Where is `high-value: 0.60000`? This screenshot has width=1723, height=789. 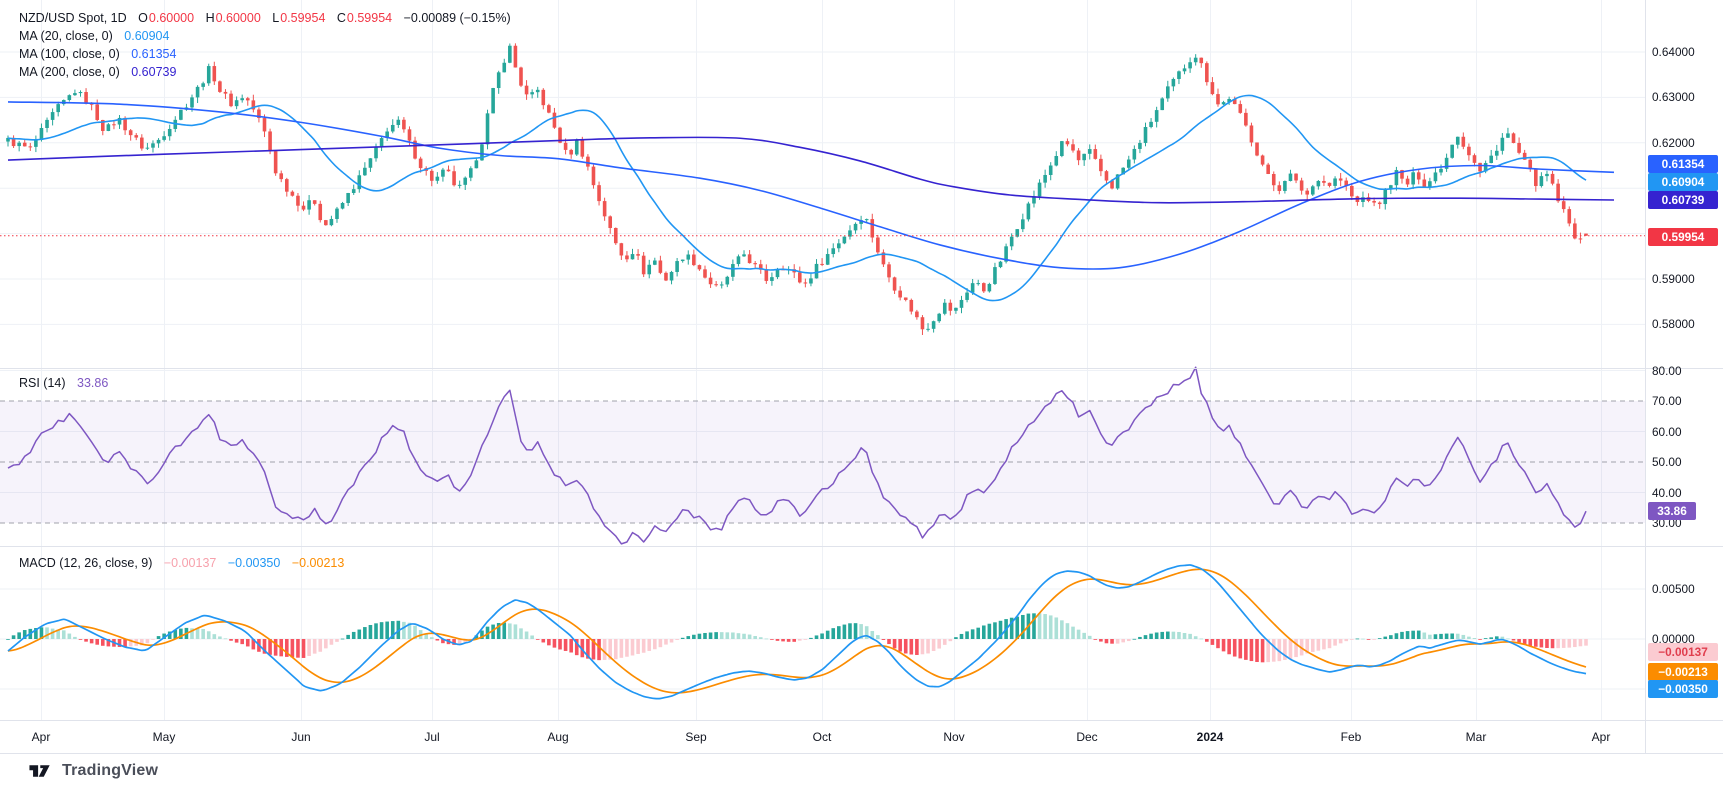
high-value: 0.60000 is located at coordinates (238, 18).